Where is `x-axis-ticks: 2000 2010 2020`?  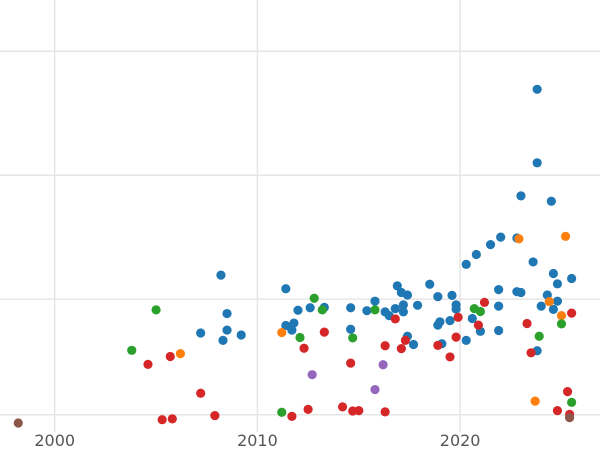
x-axis-ticks: 2000 2010 2020 is located at coordinates (257, 440).